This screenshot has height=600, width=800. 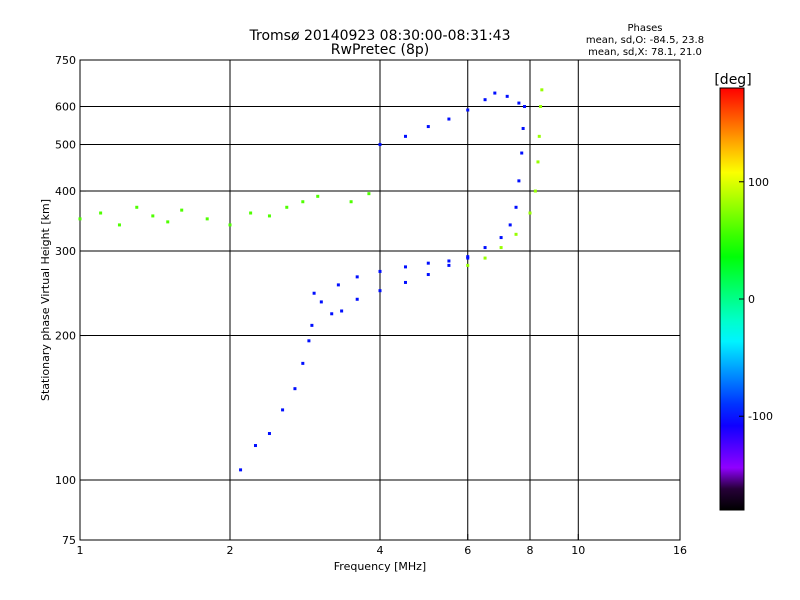 I want to click on y-tick-label: 200, so click(x=65, y=336).